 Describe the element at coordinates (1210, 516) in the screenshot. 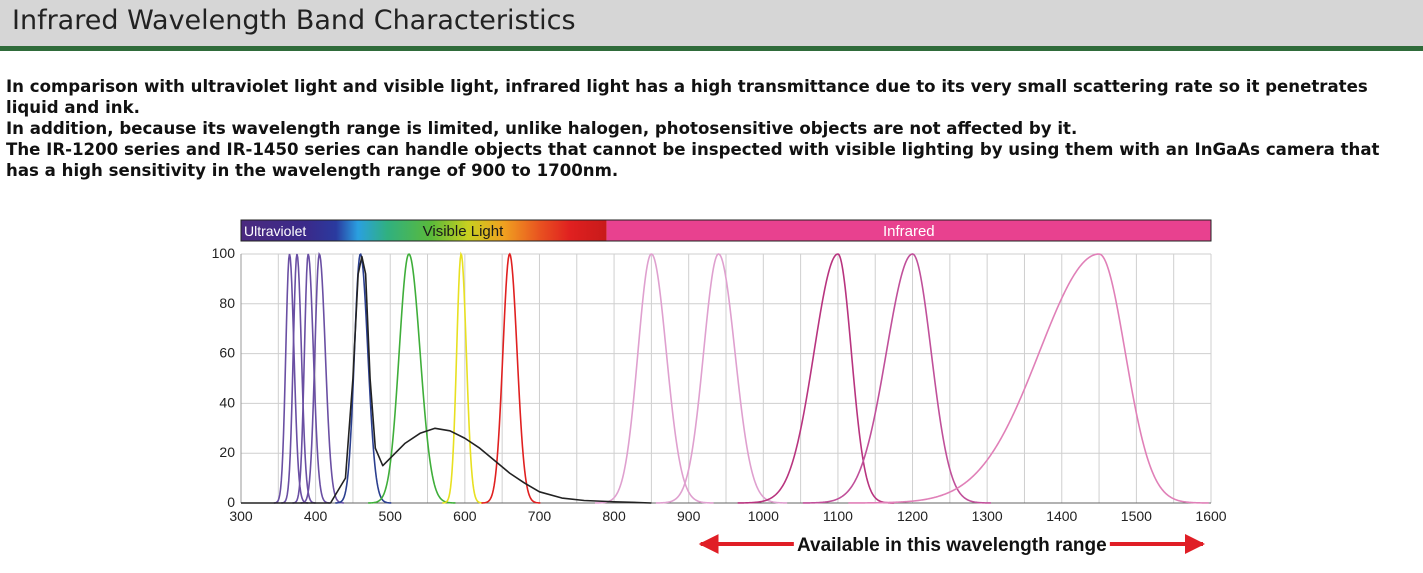

I see `x-tick-label: 1600` at that location.